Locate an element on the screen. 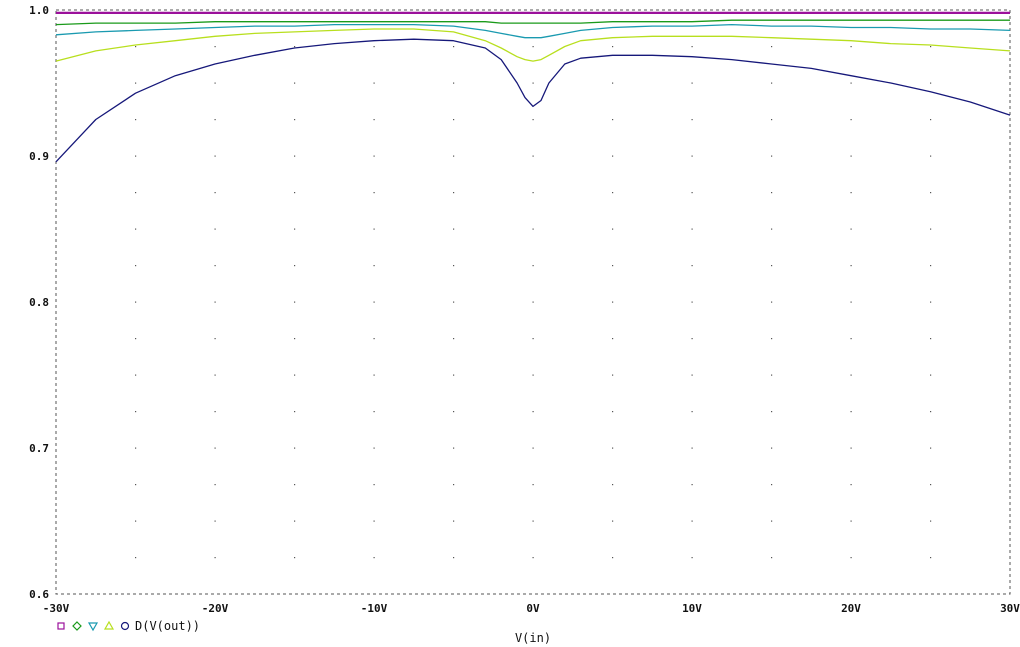 The width and height of the screenshot is (1020, 647). x-axis-title: V(in) is located at coordinates (533, 638).